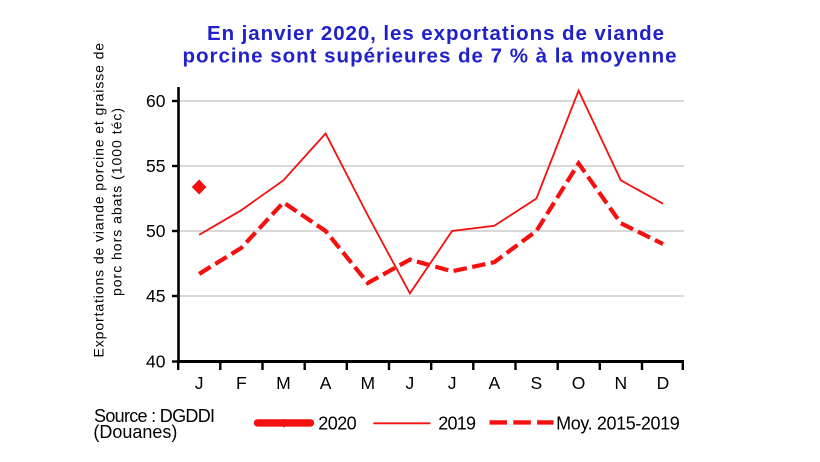 The image size is (820, 462). I want to click on svg-text: 60, so click(156, 101).